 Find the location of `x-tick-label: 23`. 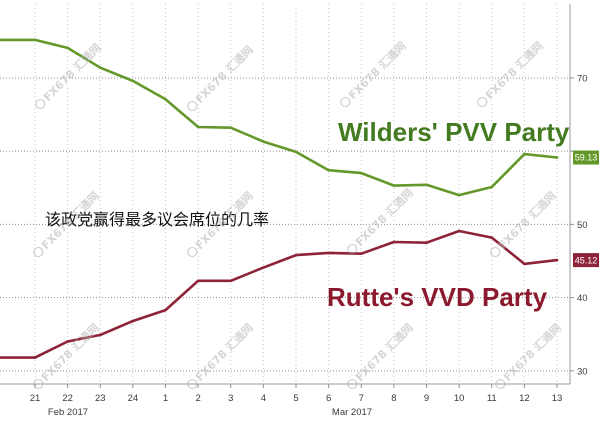

x-tick-label: 23 is located at coordinates (100, 398).